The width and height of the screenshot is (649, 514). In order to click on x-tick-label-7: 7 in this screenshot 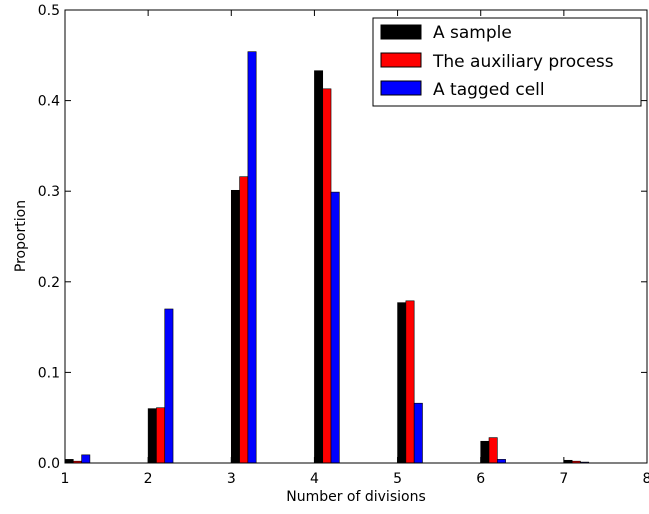, I will do `click(563, 479)`.